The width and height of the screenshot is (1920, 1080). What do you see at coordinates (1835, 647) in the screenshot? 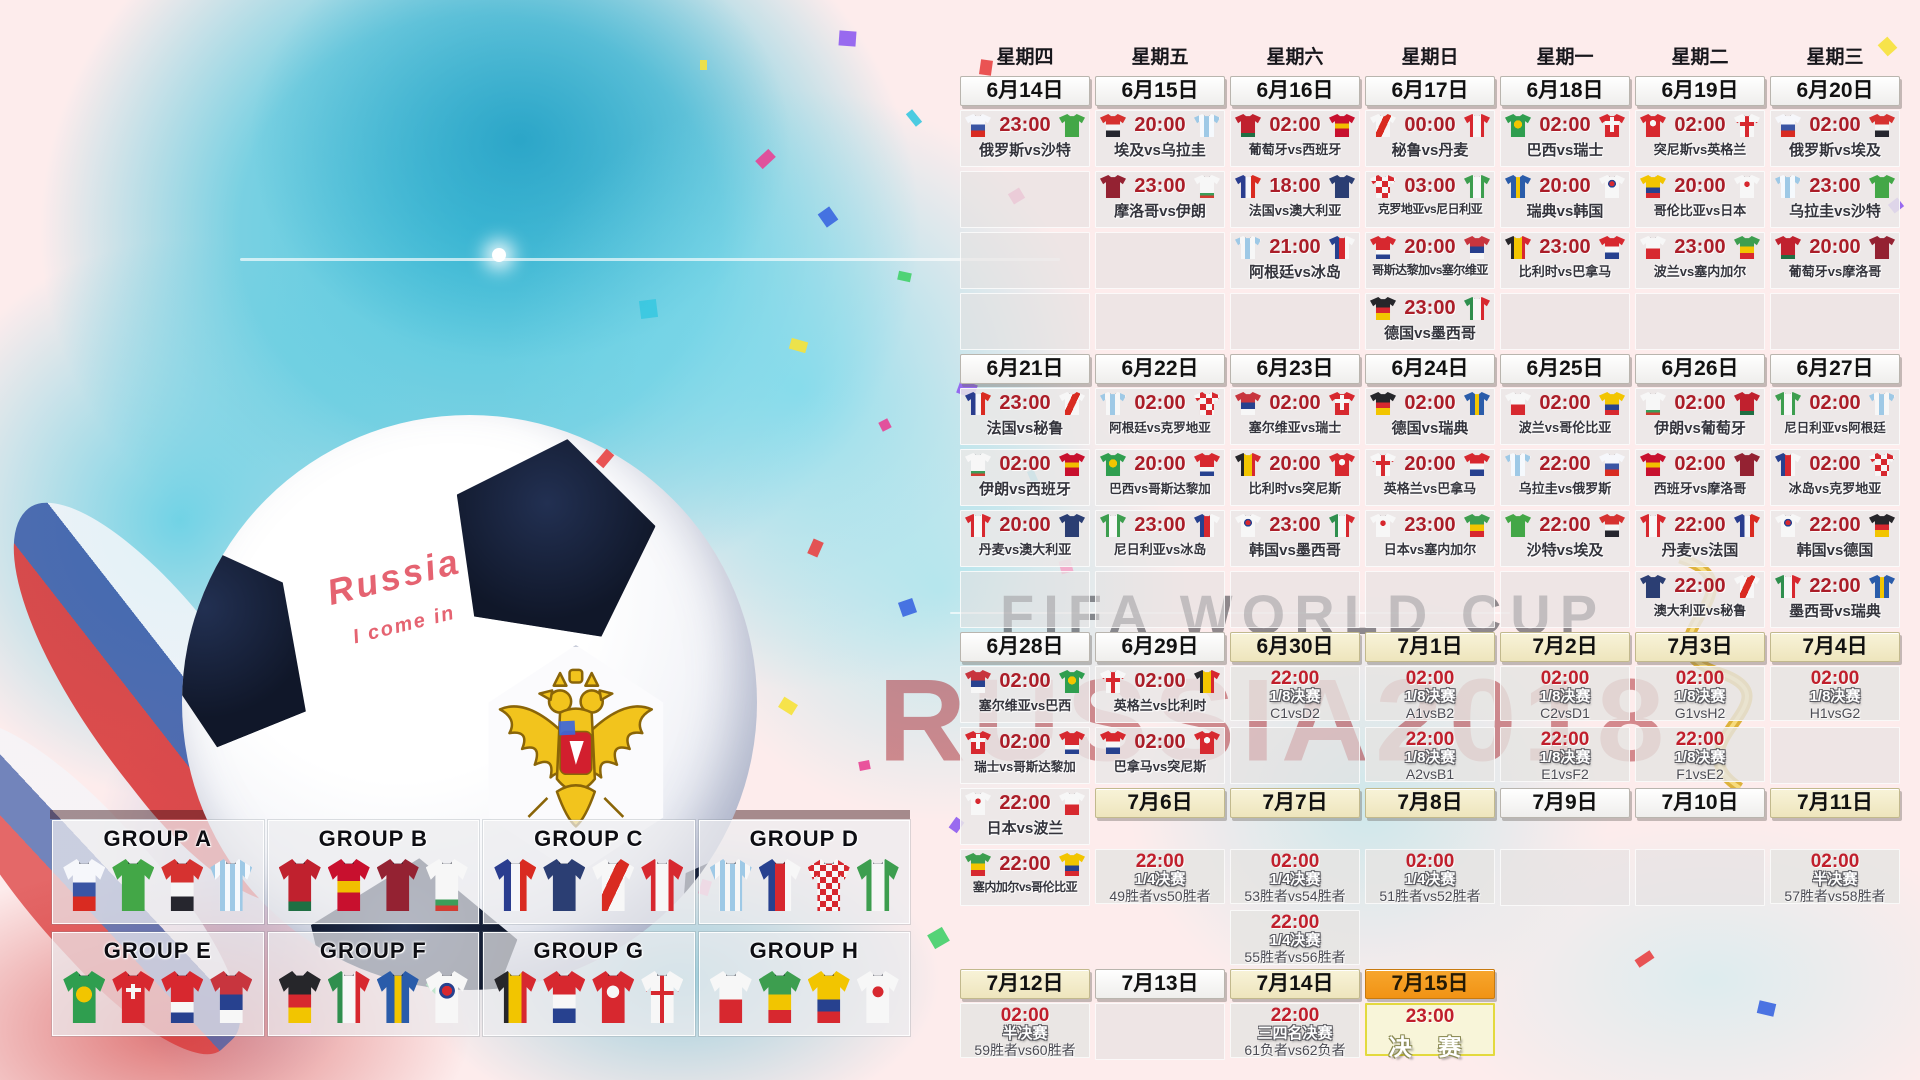
I see `date-button: 7月4日` at bounding box center [1835, 647].